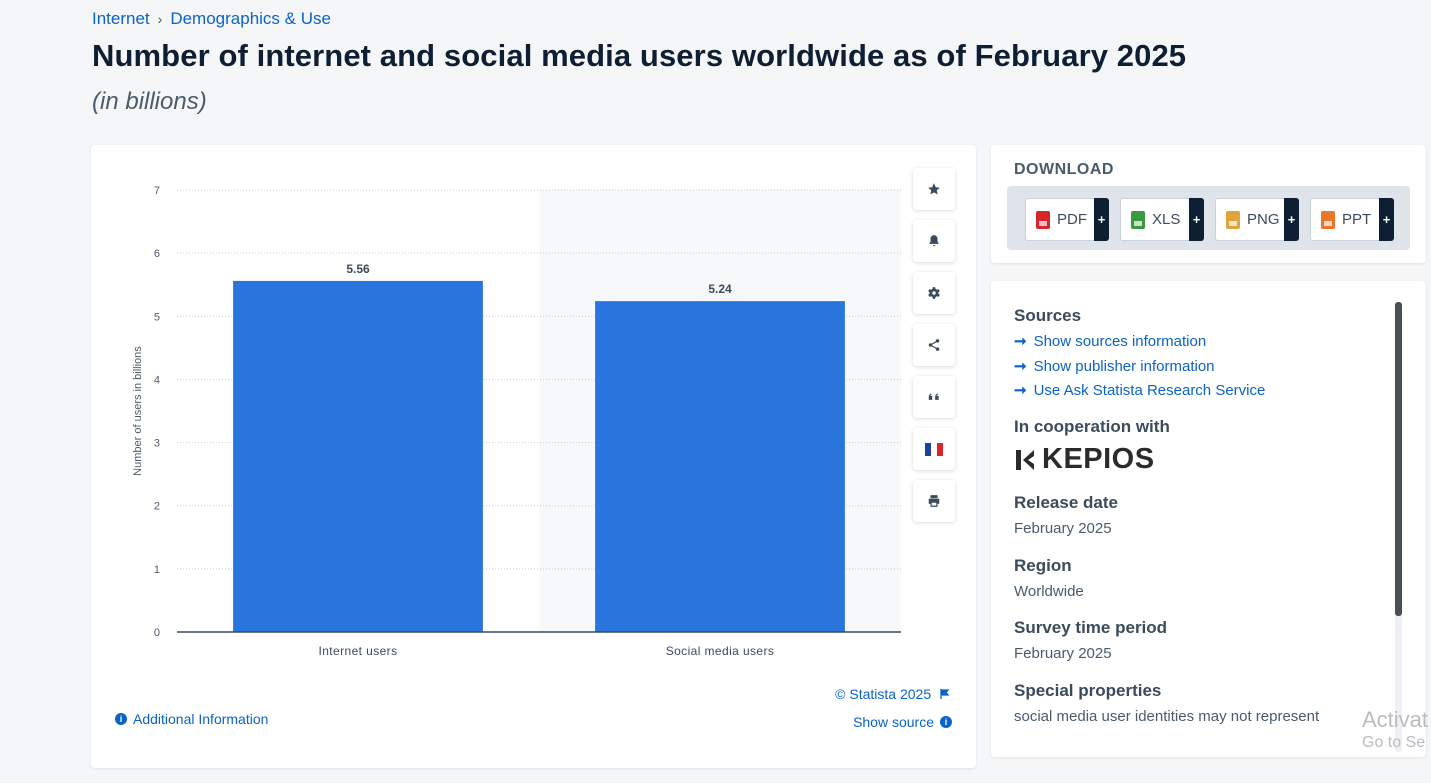  I want to click on french-flag-icon, so click(934, 449).